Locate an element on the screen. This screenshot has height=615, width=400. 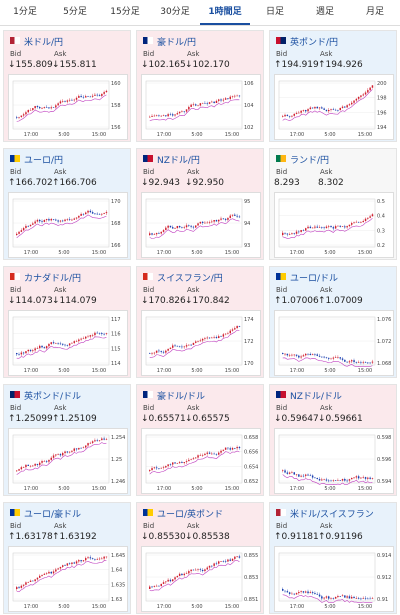
y-tick-label: 106 is located at coordinates (249, 84).